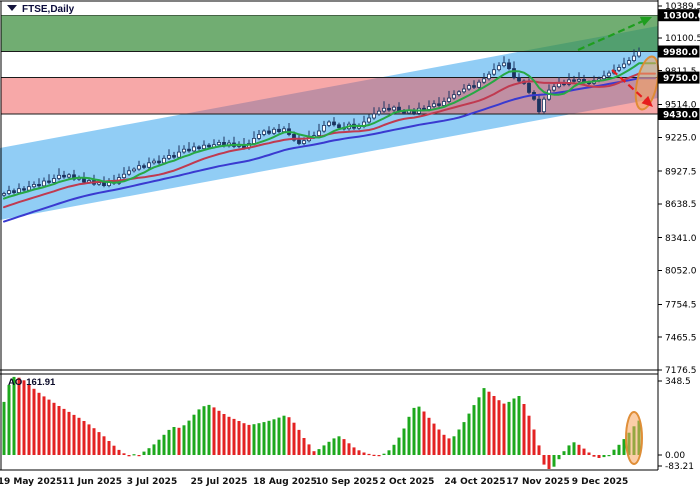 The width and height of the screenshot is (700, 500). Describe the element at coordinates (647, 101) in the screenshot. I see `bearish-target-arrow-head` at that location.